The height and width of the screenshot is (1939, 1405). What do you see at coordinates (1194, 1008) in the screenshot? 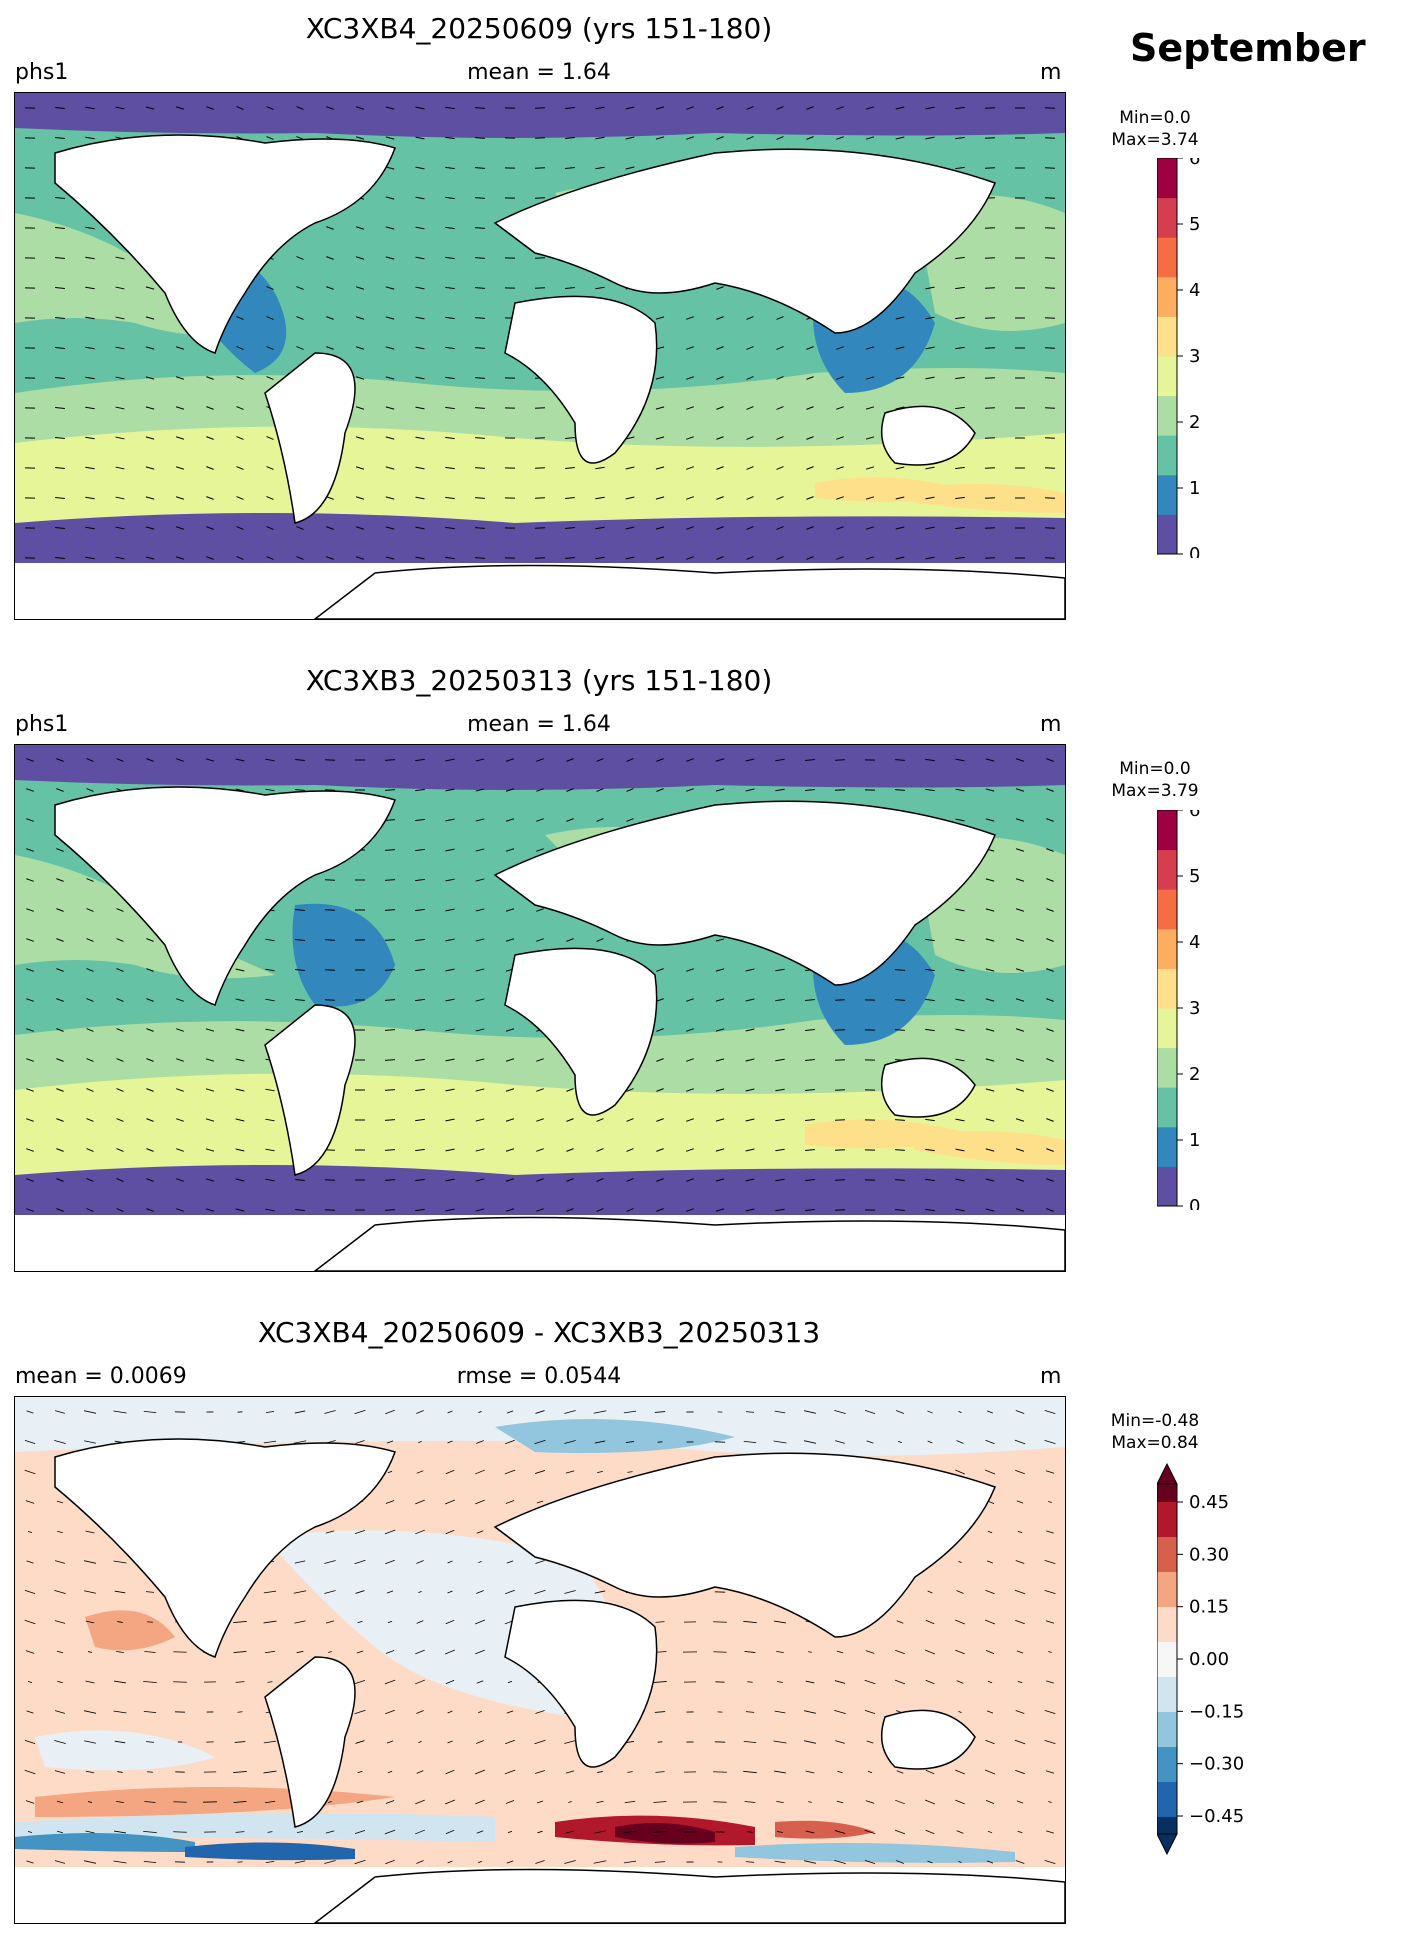
I see `colorbar-tick-label: 3` at bounding box center [1194, 1008].